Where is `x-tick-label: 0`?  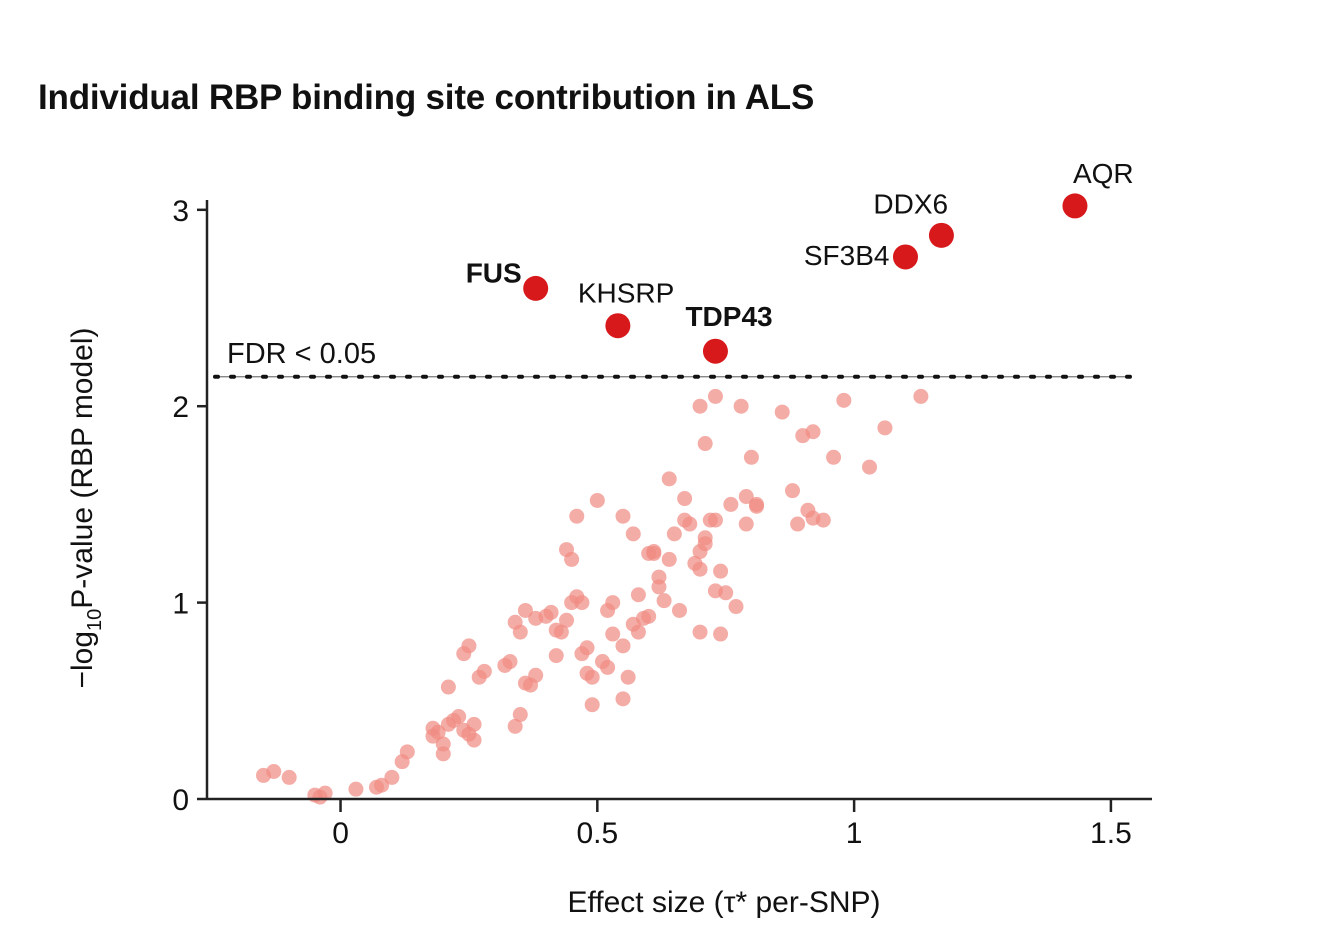
x-tick-label: 0 is located at coordinates (340, 833).